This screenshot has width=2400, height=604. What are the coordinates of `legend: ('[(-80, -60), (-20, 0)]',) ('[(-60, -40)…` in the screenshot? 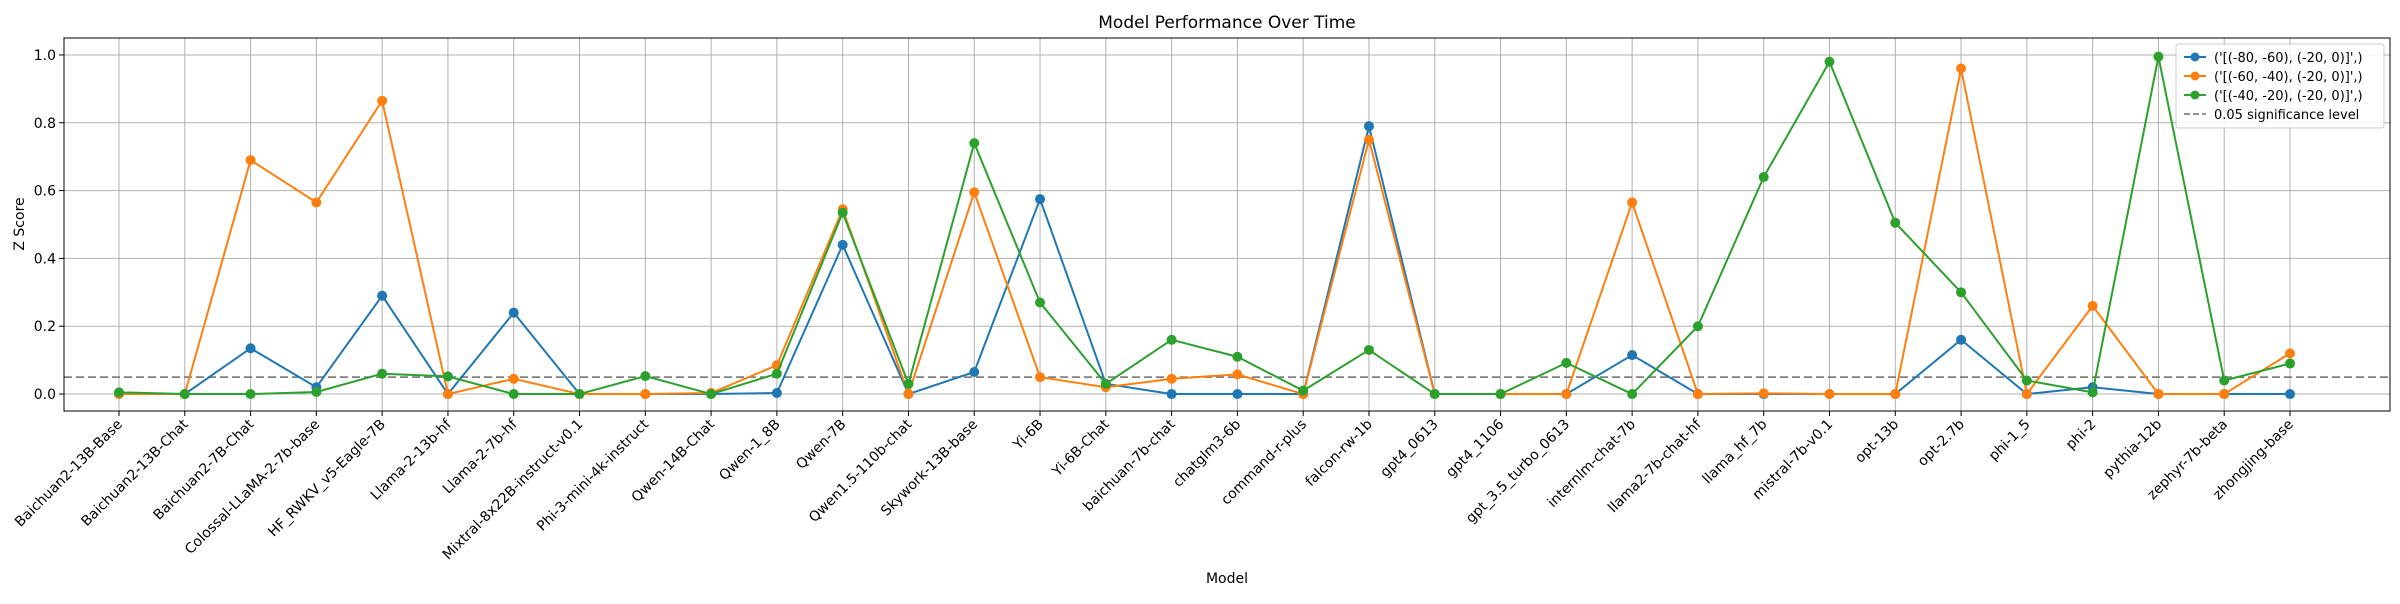 It's located at (2280, 86).